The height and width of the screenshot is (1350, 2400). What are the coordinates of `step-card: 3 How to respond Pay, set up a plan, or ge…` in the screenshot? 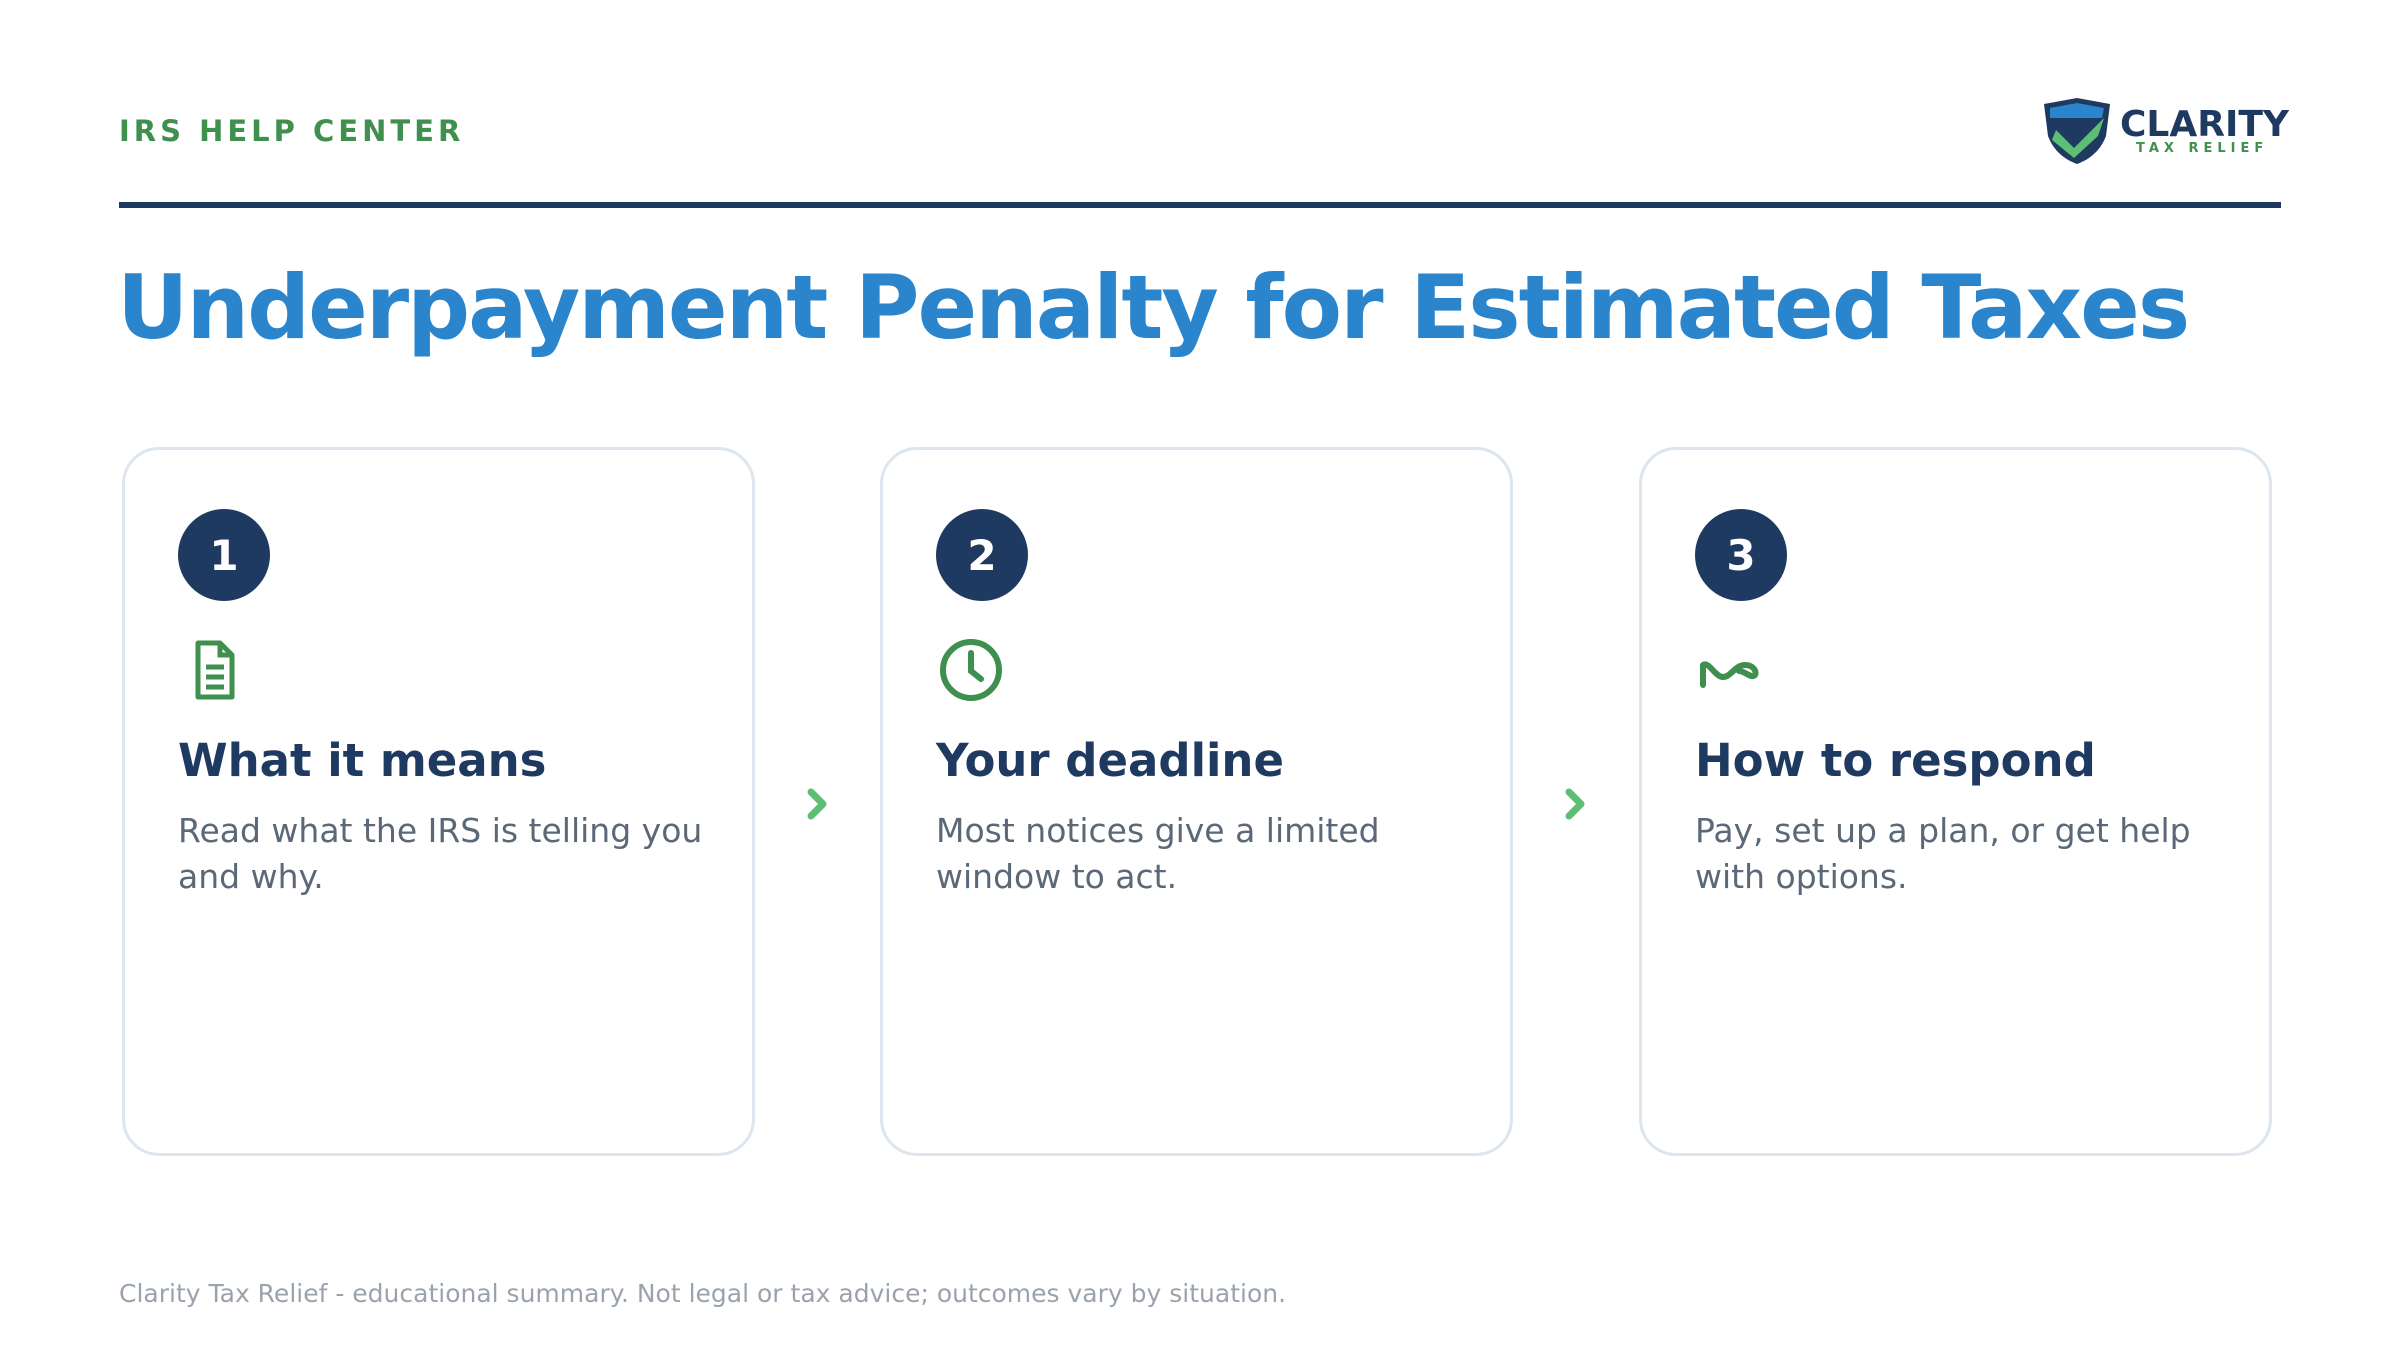 It's located at (1955, 801).